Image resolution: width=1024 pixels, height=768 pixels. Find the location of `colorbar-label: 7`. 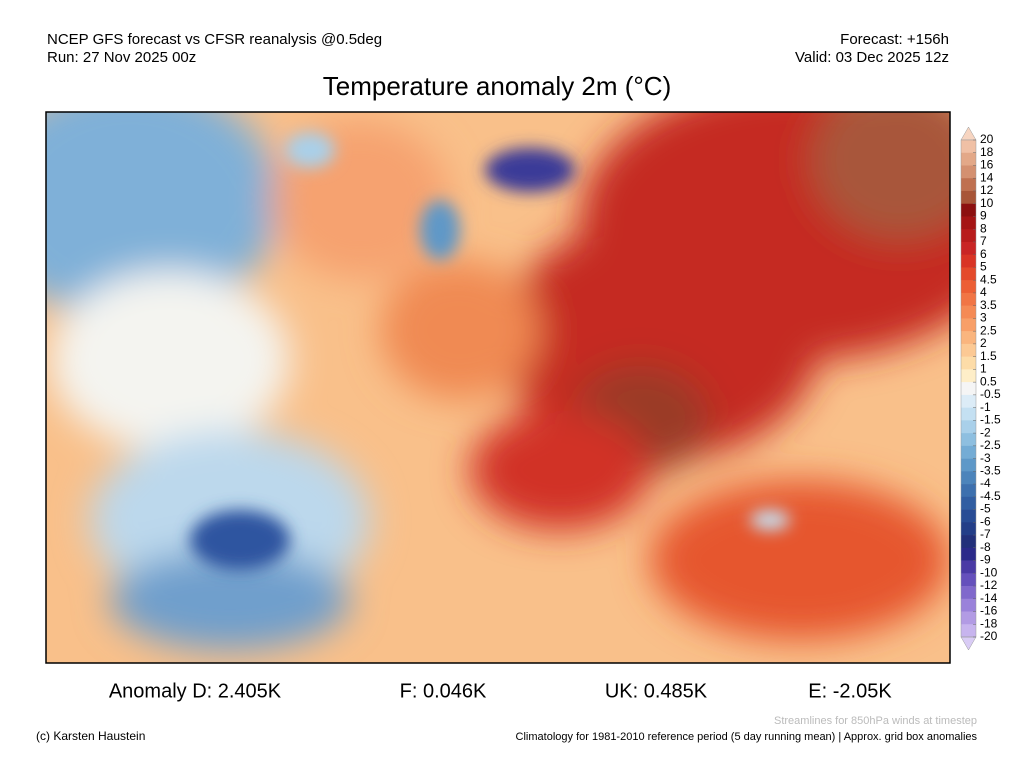

colorbar-label: 7 is located at coordinates (983, 241).